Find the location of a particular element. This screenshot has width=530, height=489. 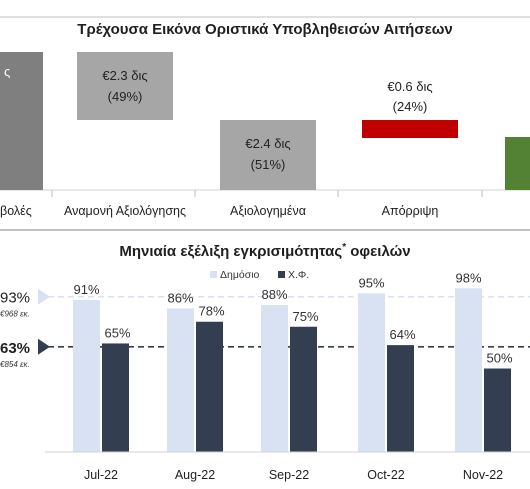

data-label-xf-1: 78% is located at coordinates (211, 311).